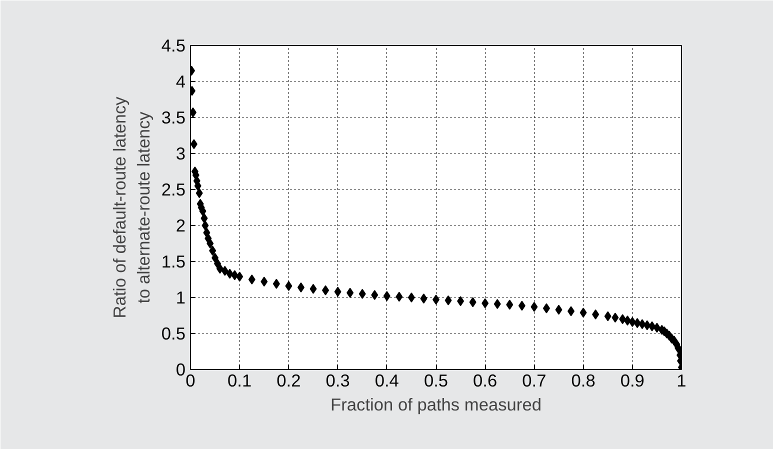  Describe the element at coordinates (173, 262) in the screenshot. I see `y-tick-label: 1.5` at that location.